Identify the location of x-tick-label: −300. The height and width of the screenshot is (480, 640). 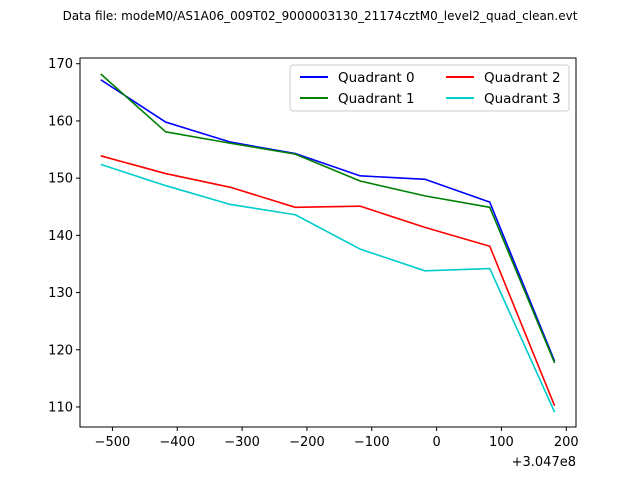
(242, 442).